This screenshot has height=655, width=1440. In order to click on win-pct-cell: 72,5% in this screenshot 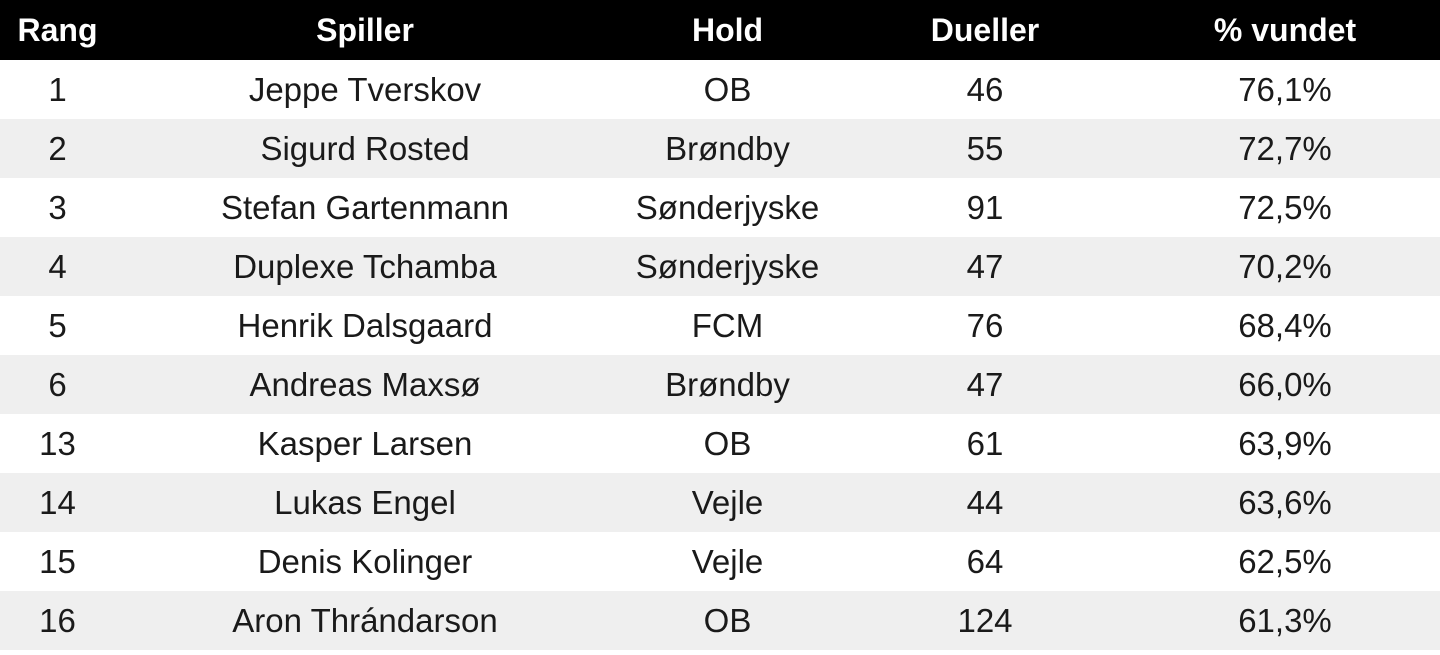, I will do `click(1285, 207)`.